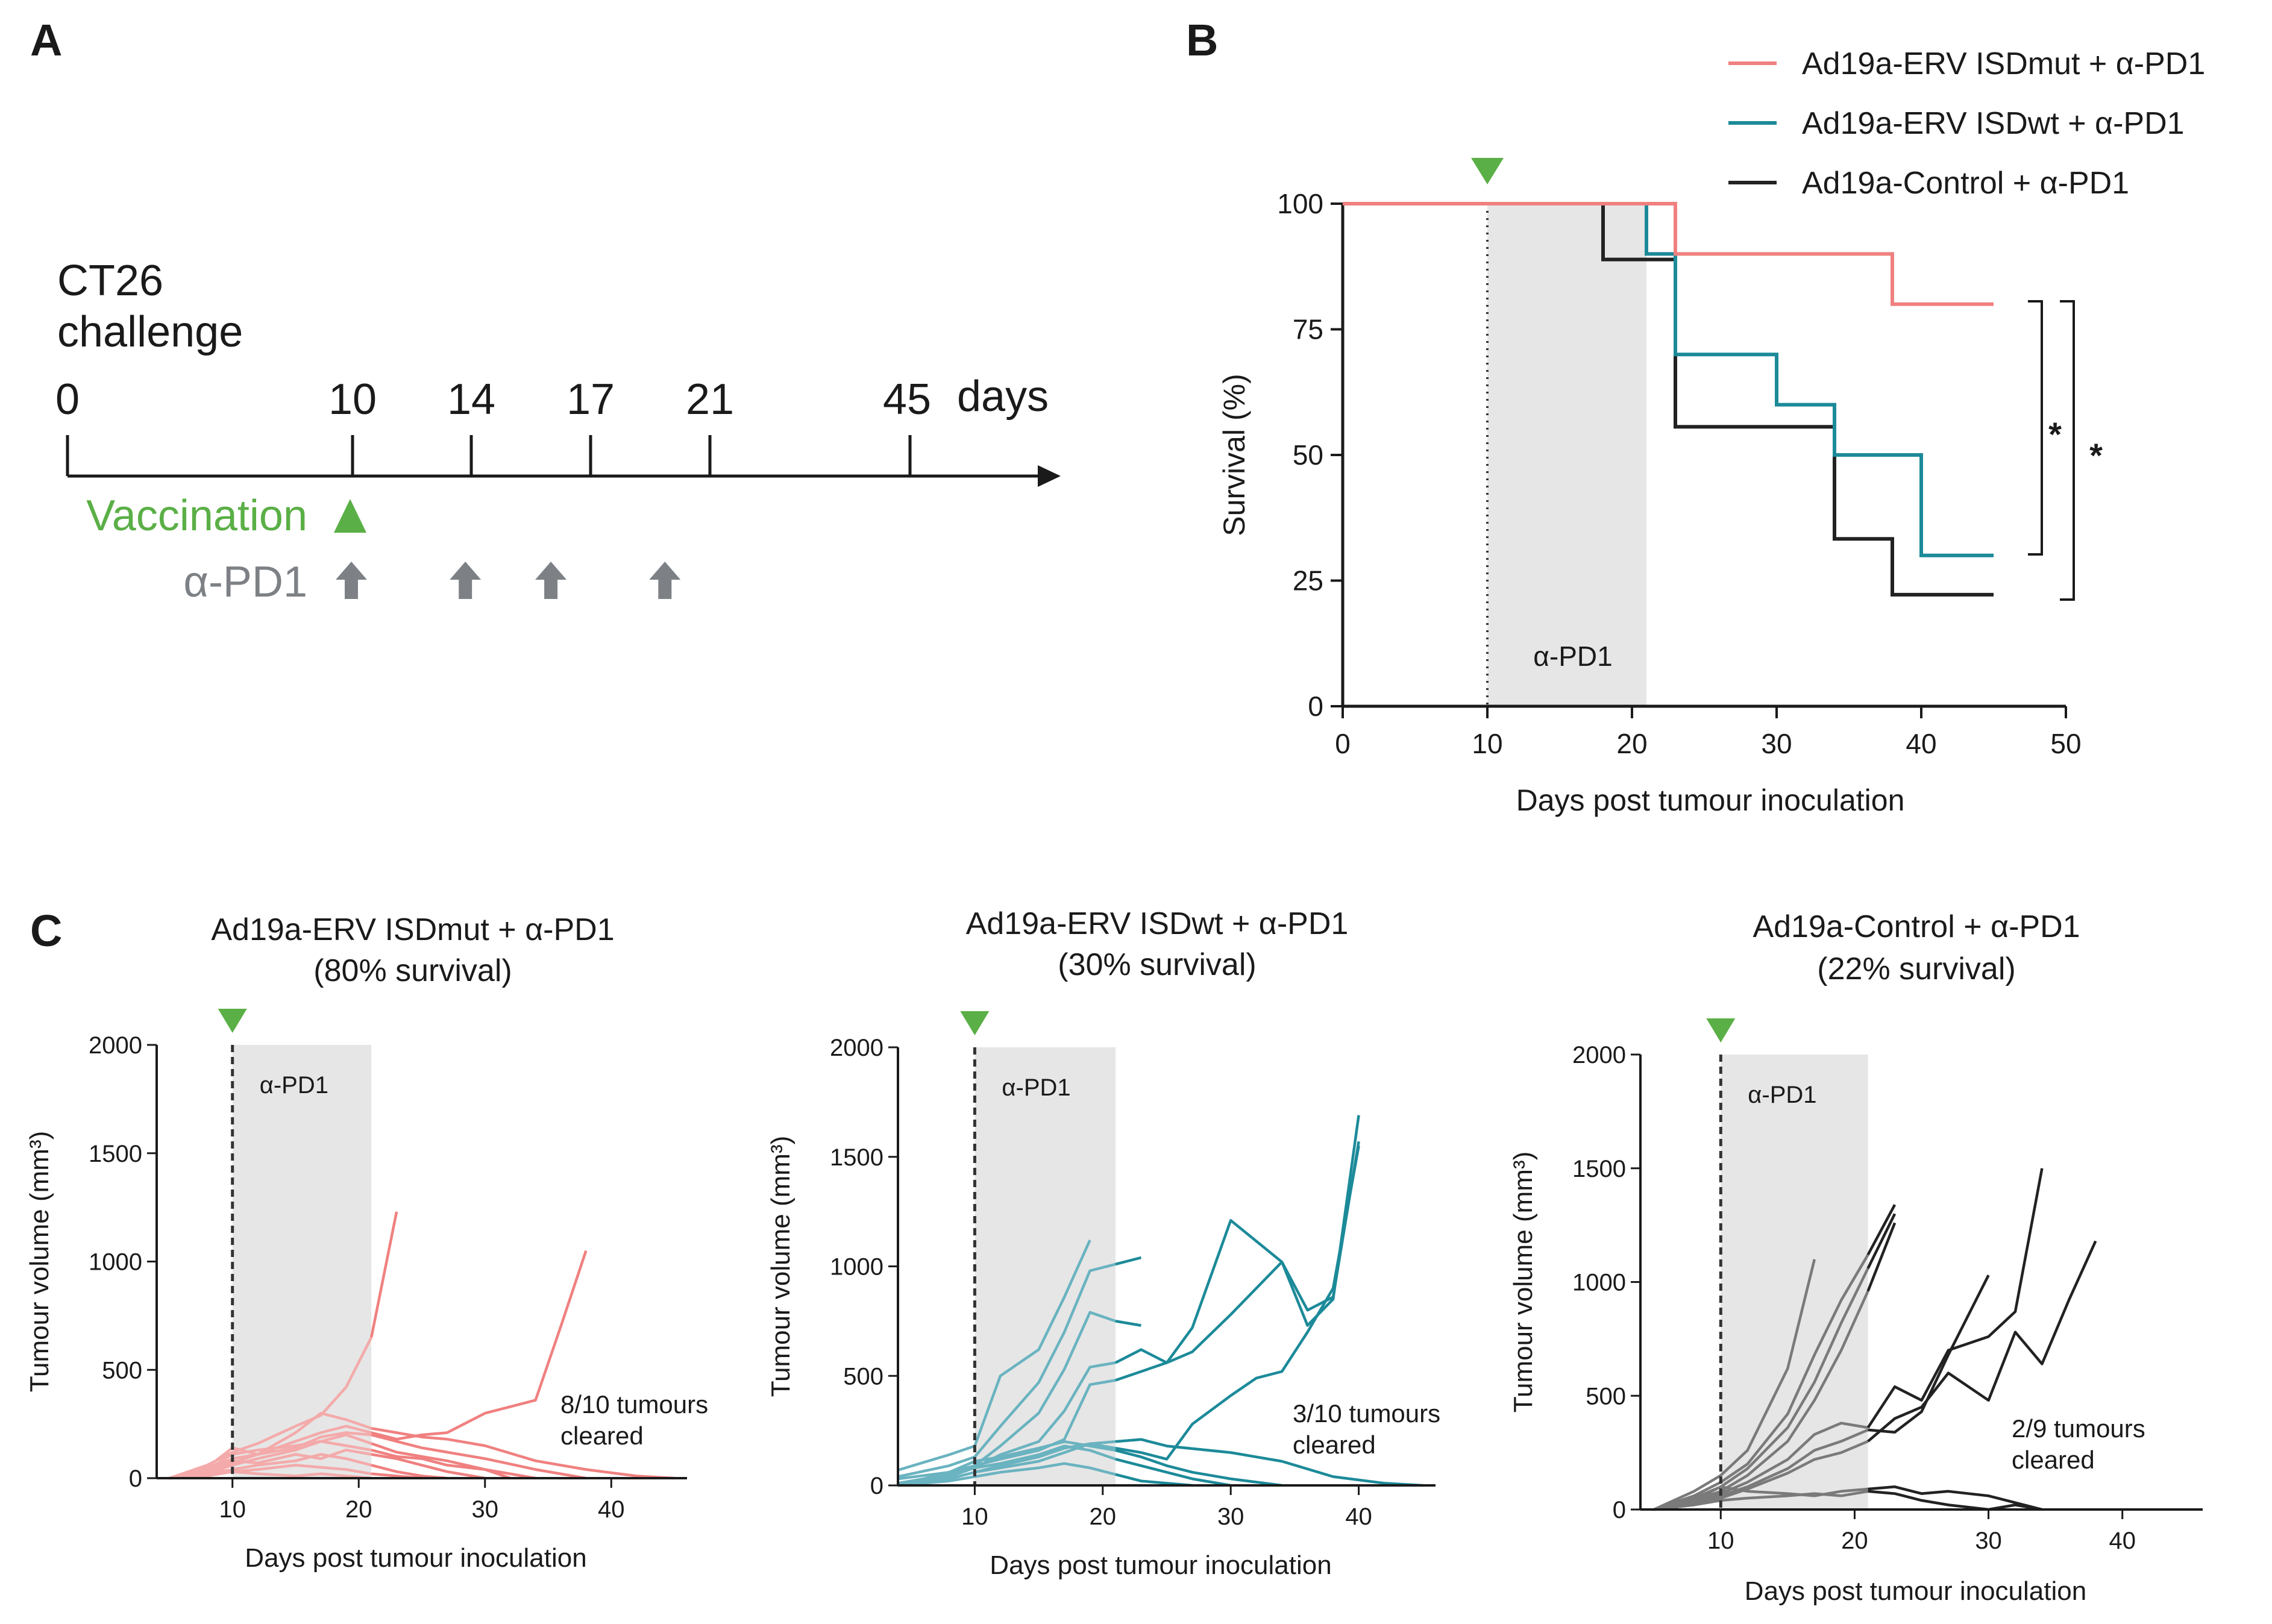 The height and width of the screenshot is (1624, 2272). I want to click on y-tick-label: 25, so click(1308, 581).